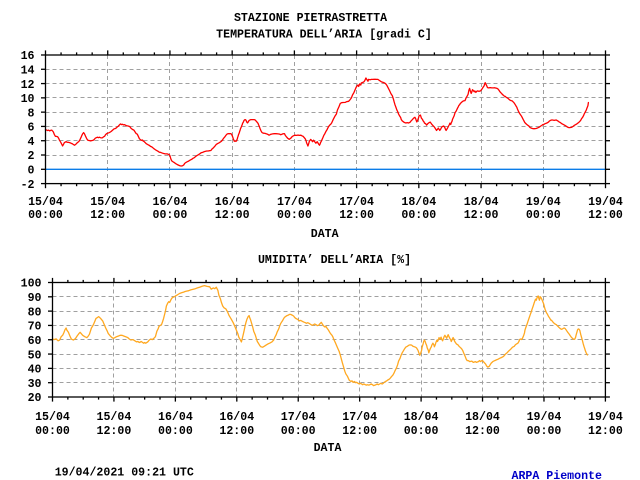  I want to click on svg-text: 19/04/2021 09:21 UTC, so click(124, 473).